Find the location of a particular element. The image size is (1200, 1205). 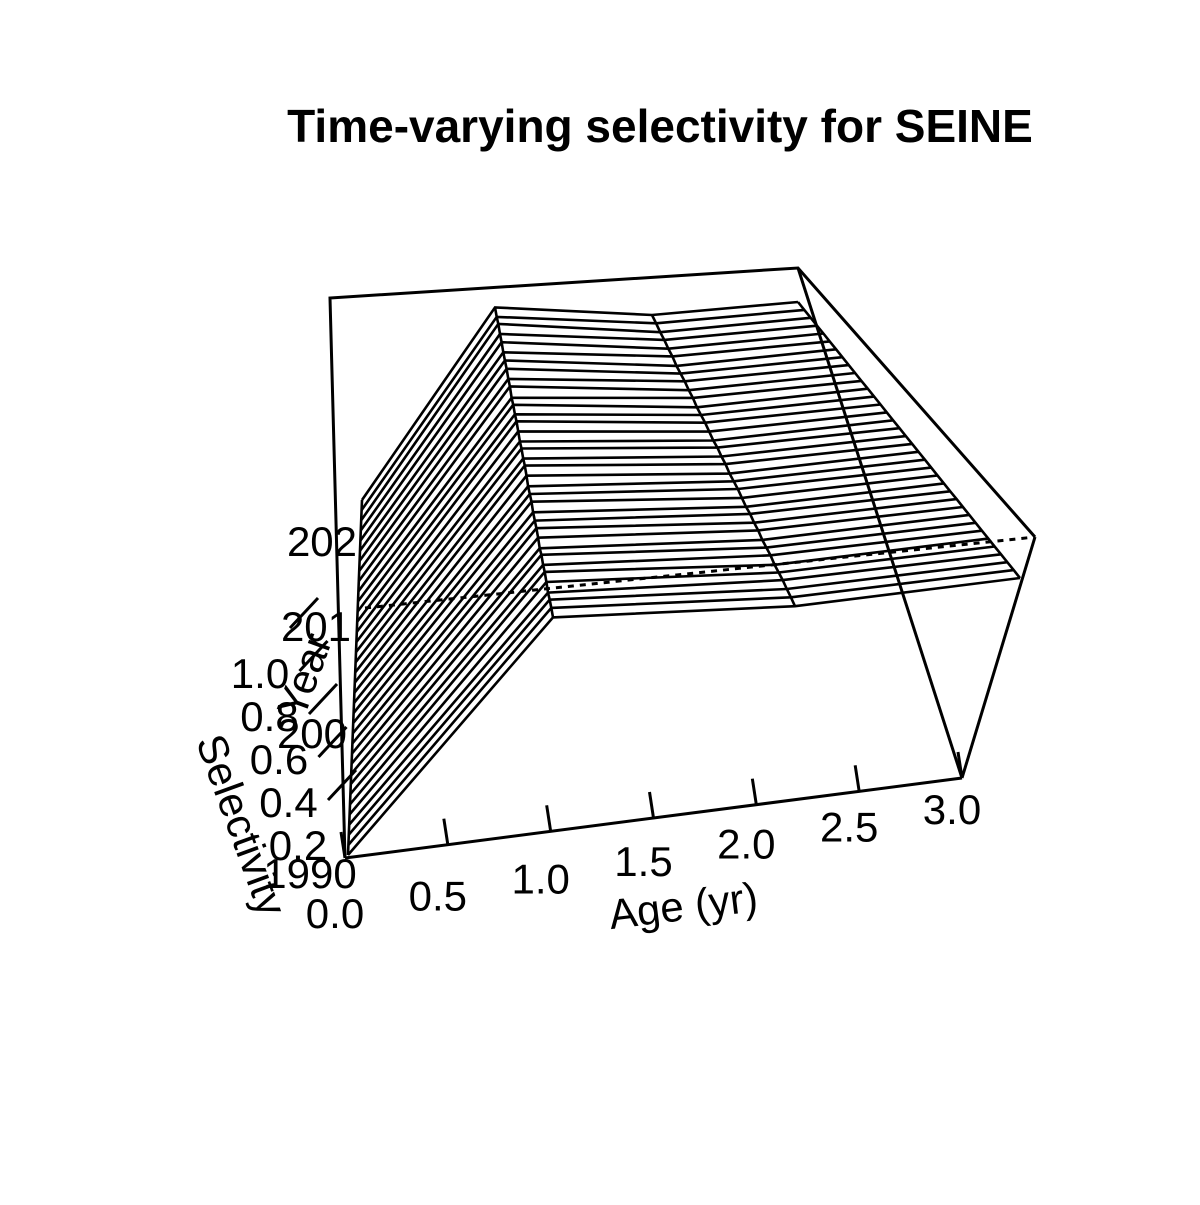

x-tick-label: 0.0 is located at coordinates (335, 913).